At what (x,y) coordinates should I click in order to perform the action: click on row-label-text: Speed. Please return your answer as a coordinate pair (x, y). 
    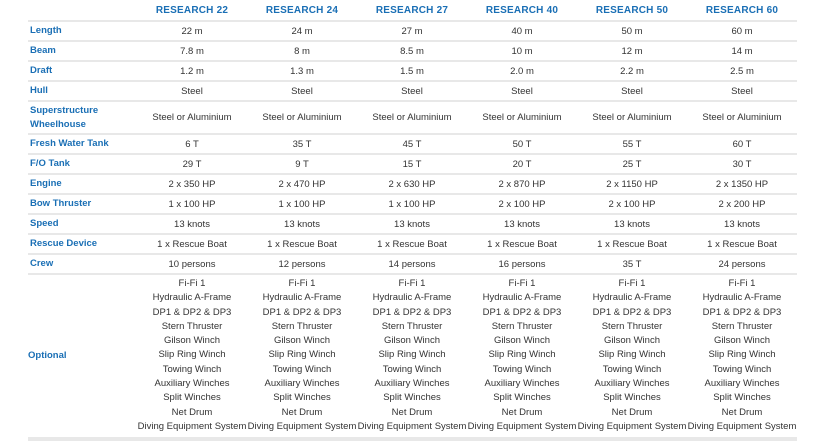
    Looking at the image, I should click on (44, 223).